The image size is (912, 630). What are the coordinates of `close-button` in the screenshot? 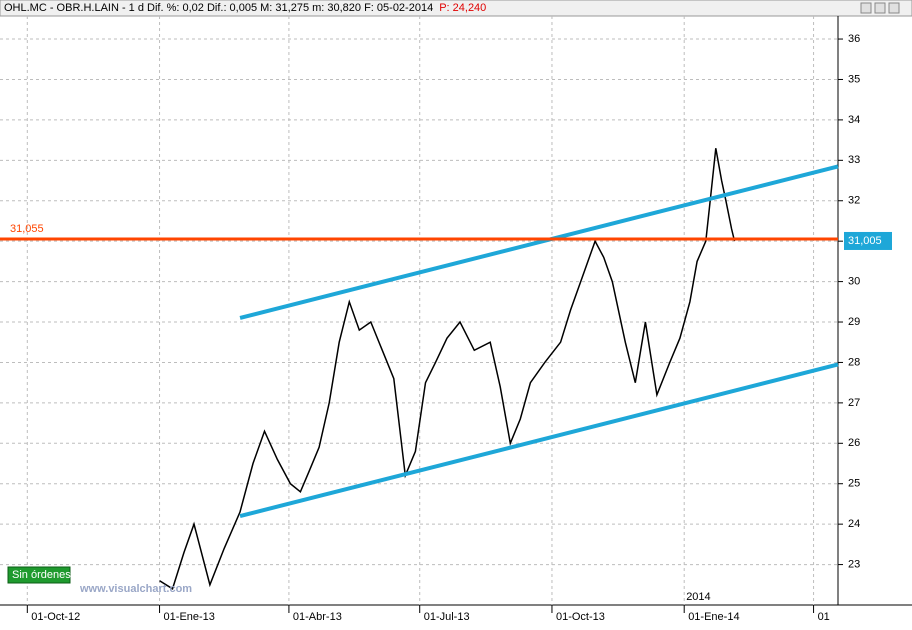 It's located at (894, 8).